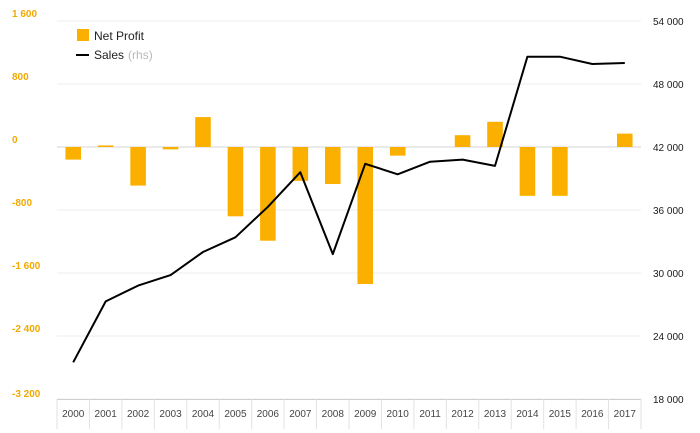  Describe the element at coordinates (24, 14) in the screenshot. I see `left-tick-label-0: 1 600` at that location.